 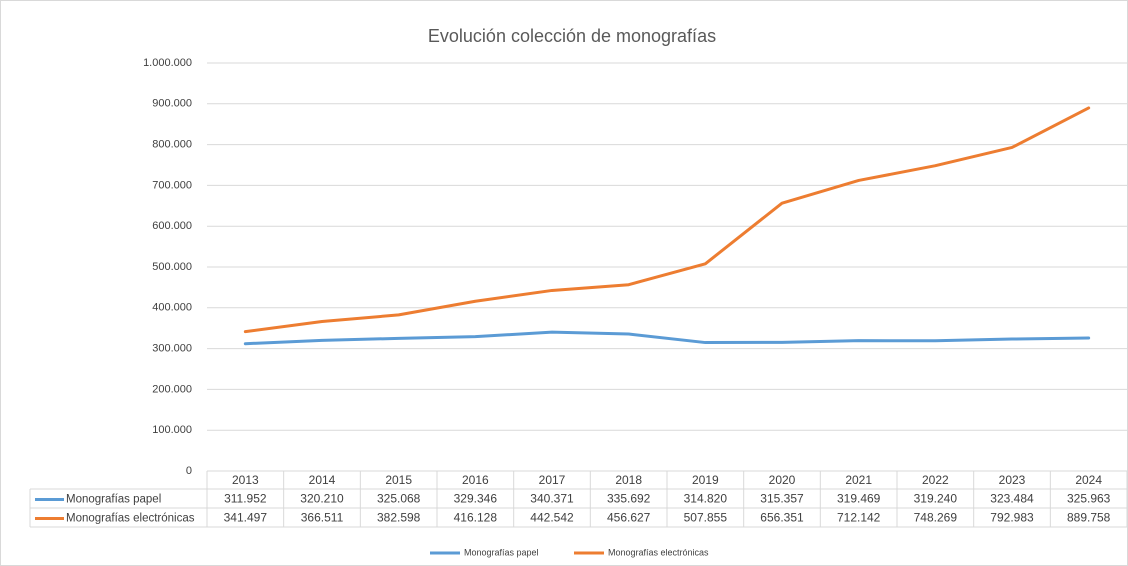 What do you see at coordinates (399, 518) in the screenshot?
I see `table-cell: 382.598` at bounding box center [399, 518].